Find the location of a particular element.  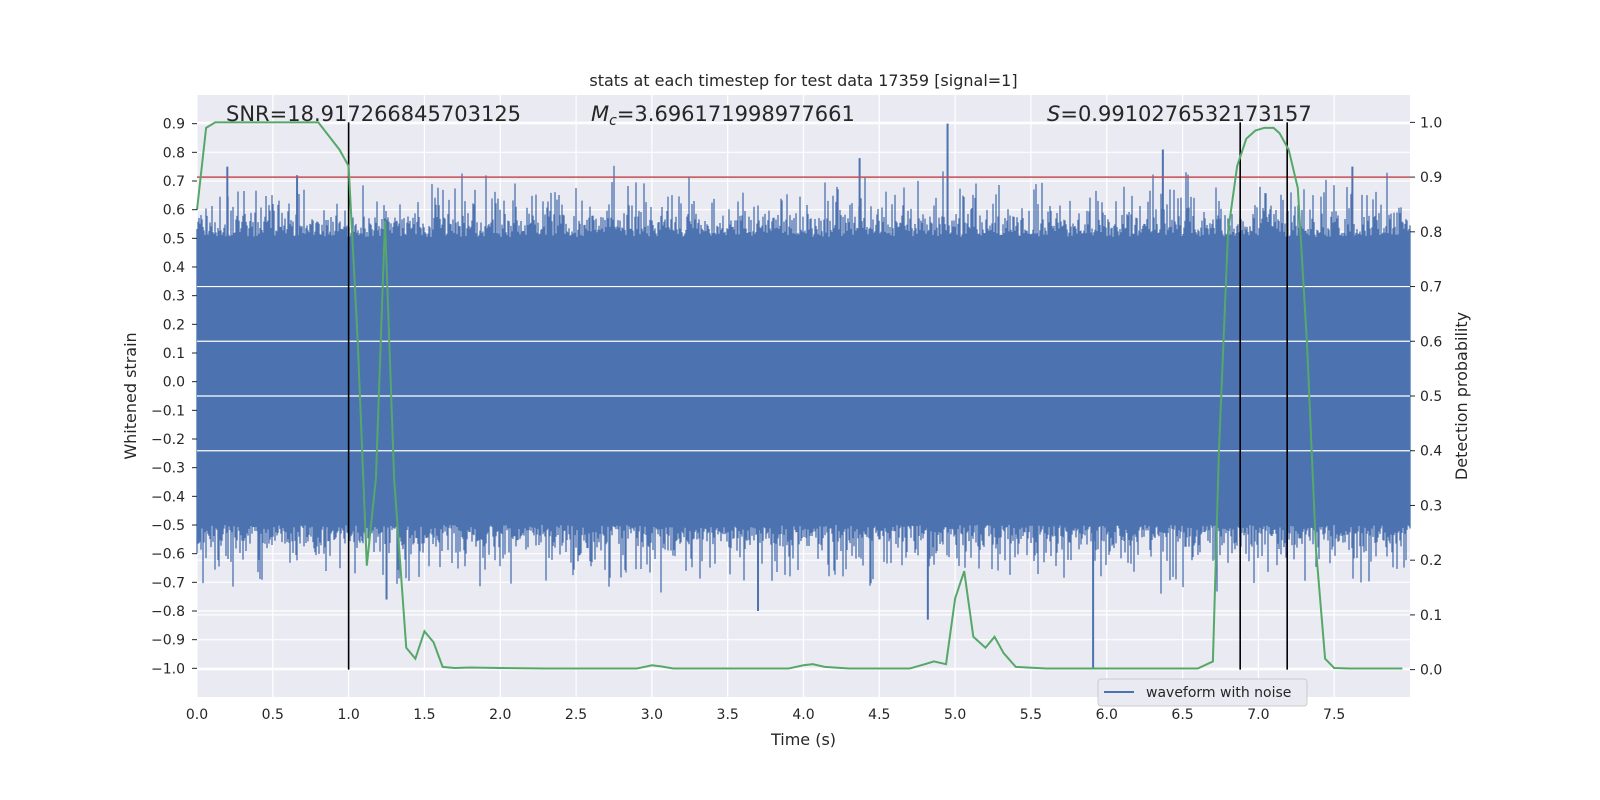

snr-annotation: SNR=18.917266845703125 is located at coordinates (373, 114).